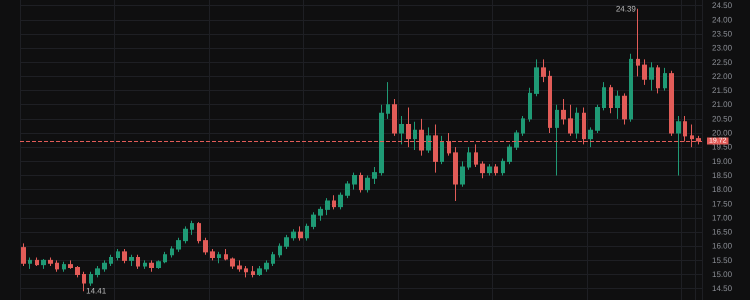 Image resolution: width=750 pixels, height=300 pixels. Describe the element at coordinates (96, 291) in the screenshot. I see `annotation: 14.41` at that location.